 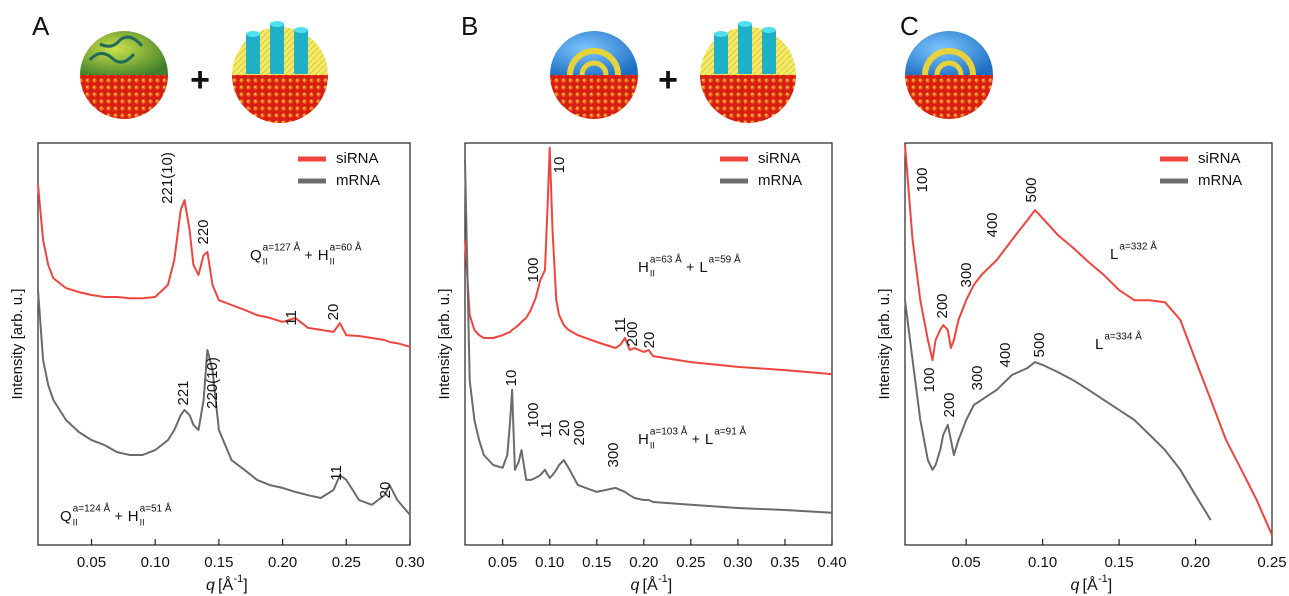 What do you see at coordinates (238, 579) in the screenshot?
I see `x-label-exponent: -1` at bounding box center [238, 579].